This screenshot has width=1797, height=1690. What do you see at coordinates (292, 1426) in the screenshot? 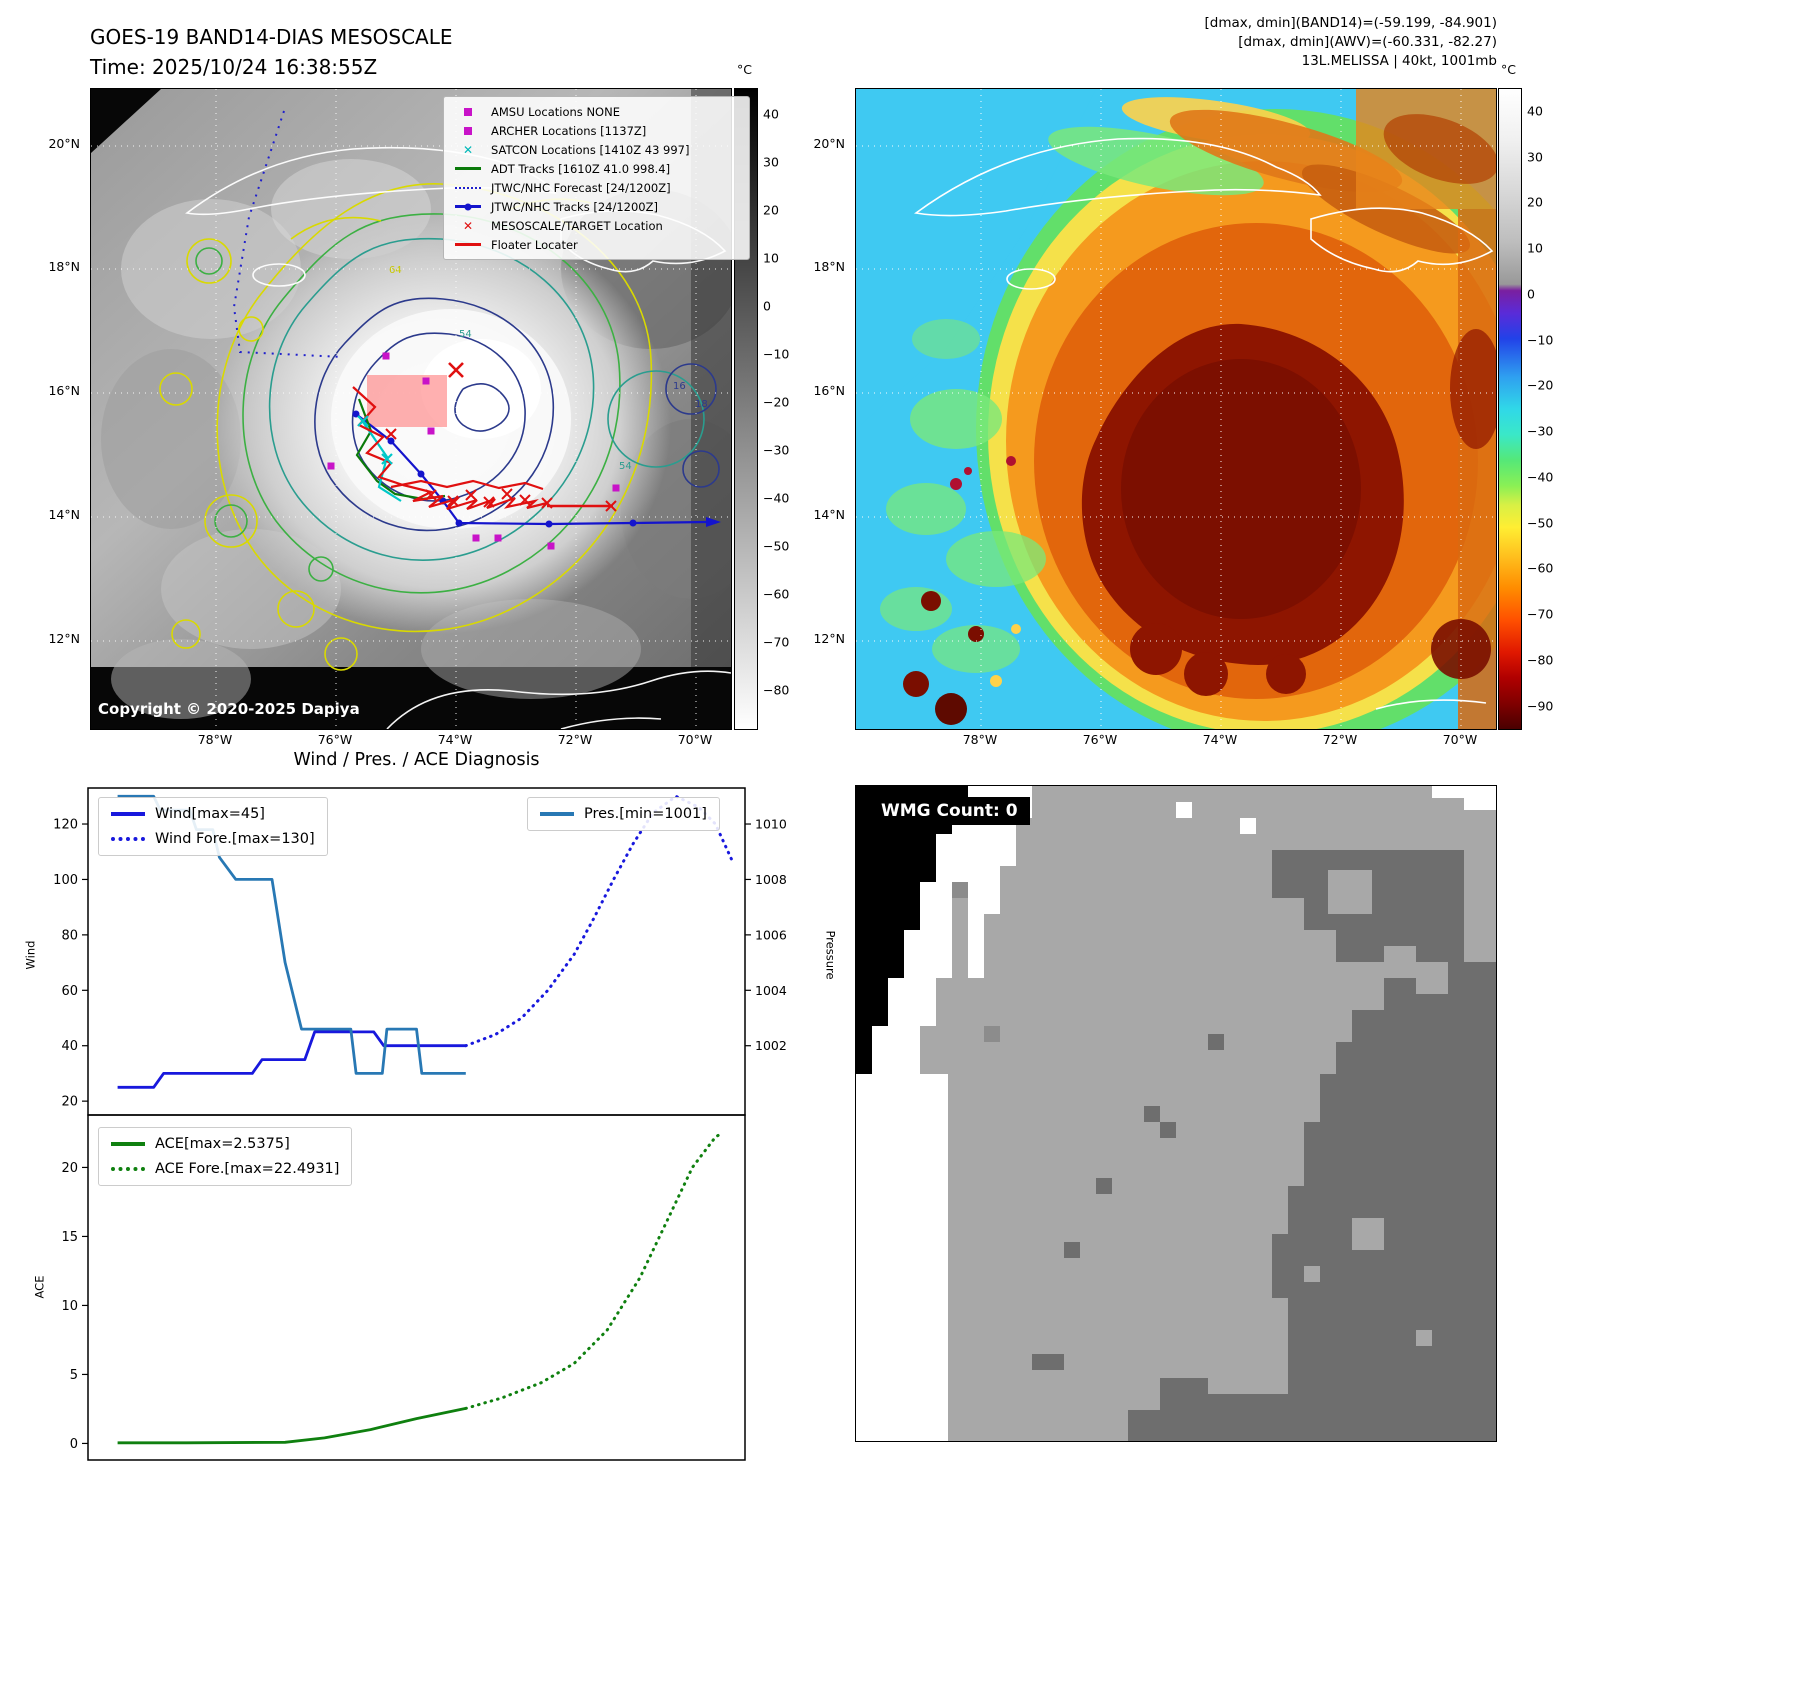
I see `series-ACE[max=2.5375]` at bounding box center [292, 1426].